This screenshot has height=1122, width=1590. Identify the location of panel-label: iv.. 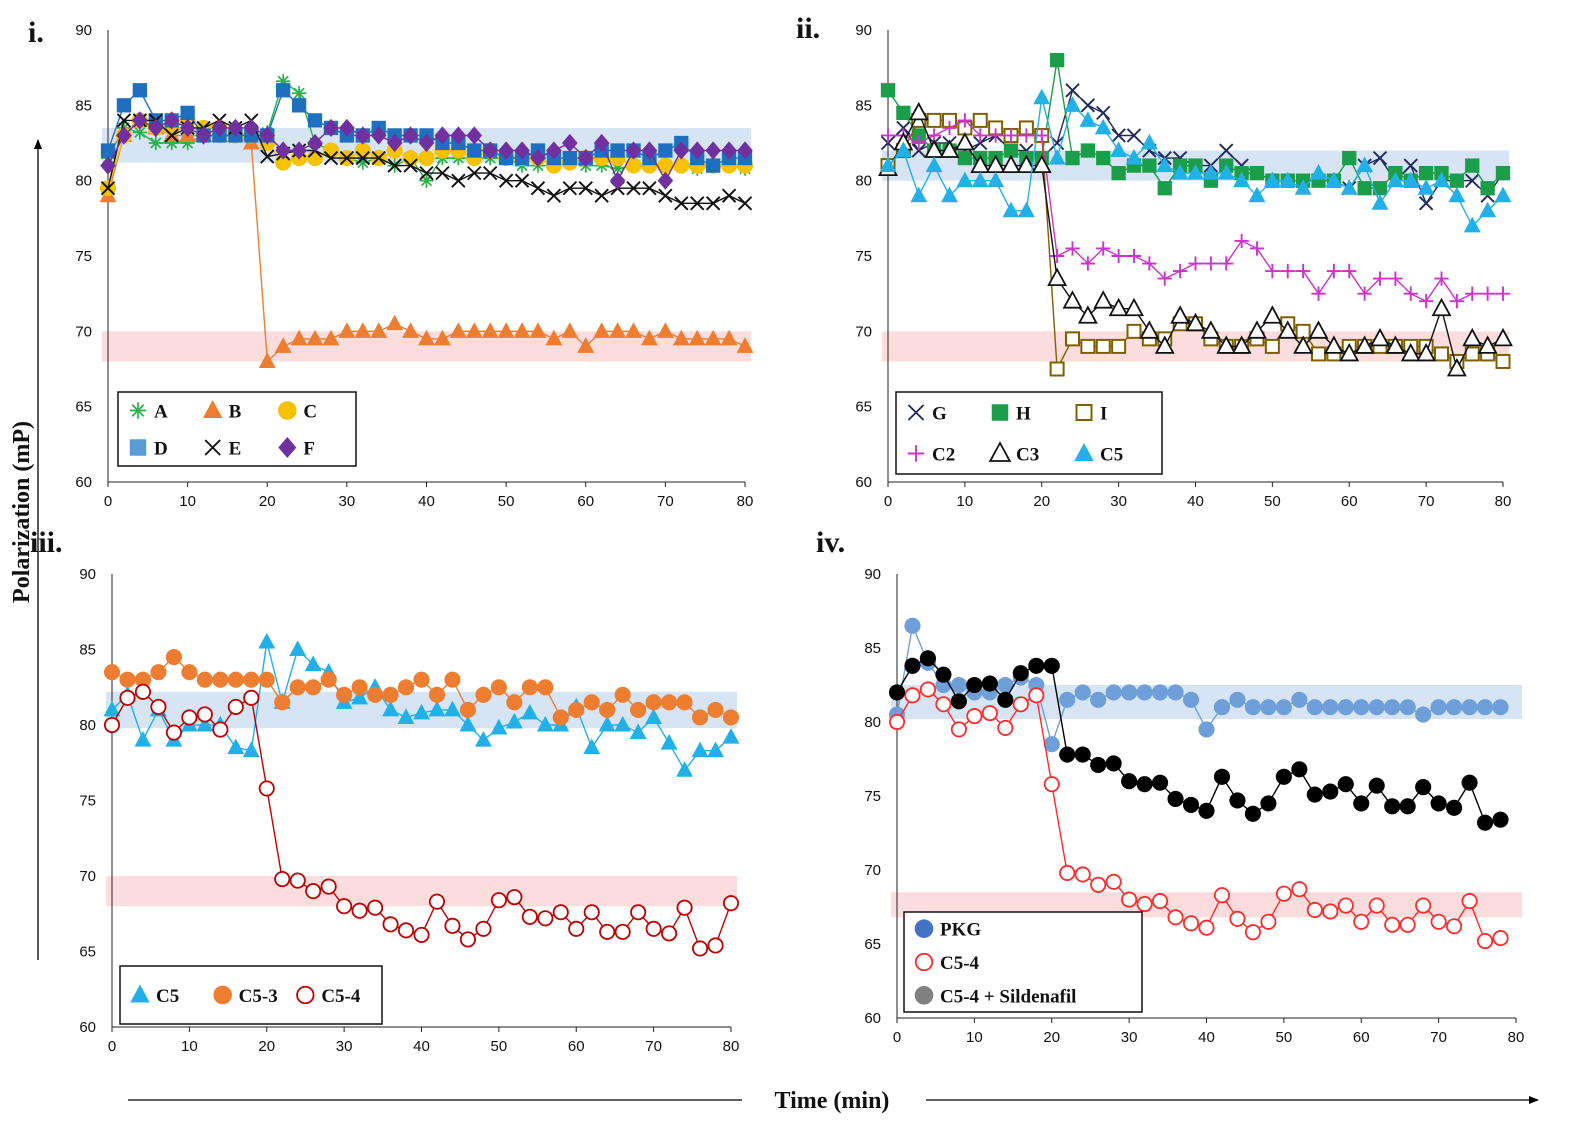
(830, 542).